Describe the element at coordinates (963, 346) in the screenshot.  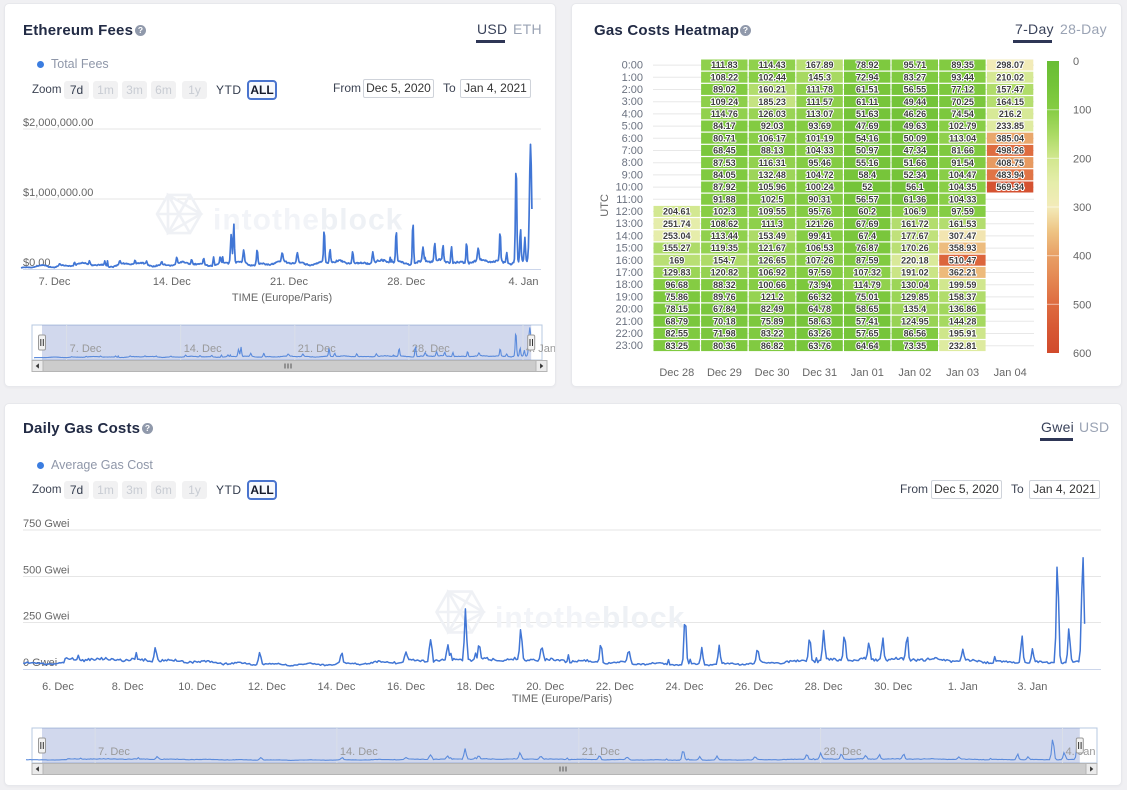
I see `svg-text: 232.81` at that location.